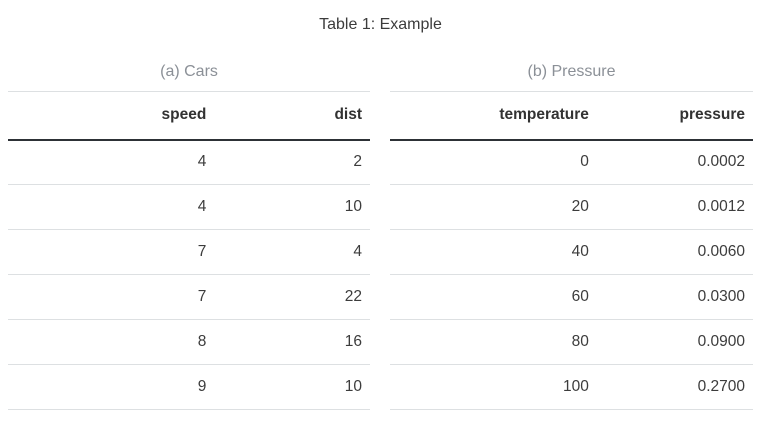 The height and width of the screenshot is (445, 782). I want to click on column-header-pressure: pressure, so click(712, 115).